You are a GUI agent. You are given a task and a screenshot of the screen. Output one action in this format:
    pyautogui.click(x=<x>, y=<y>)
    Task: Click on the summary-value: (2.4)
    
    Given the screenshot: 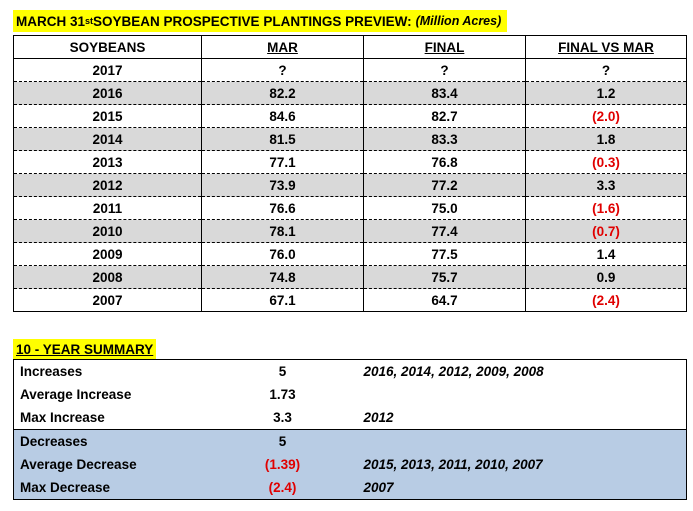 What is the action you would take?
    pyautogui.click(x=282, y=488)
    